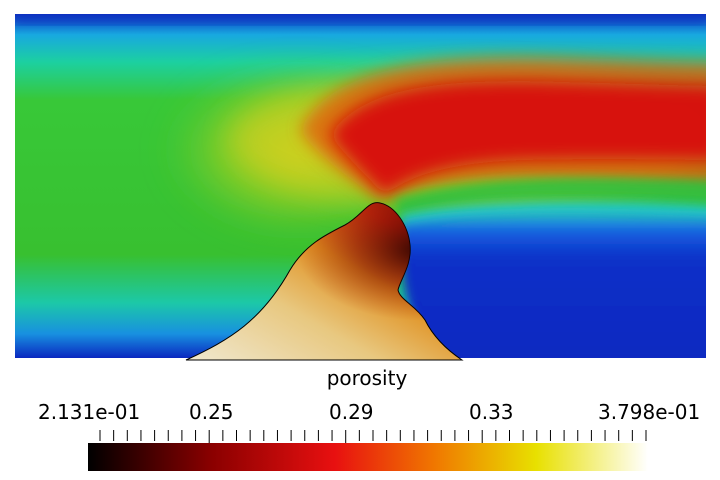  I want to click on colorbar-ticks, so click(373, 441).